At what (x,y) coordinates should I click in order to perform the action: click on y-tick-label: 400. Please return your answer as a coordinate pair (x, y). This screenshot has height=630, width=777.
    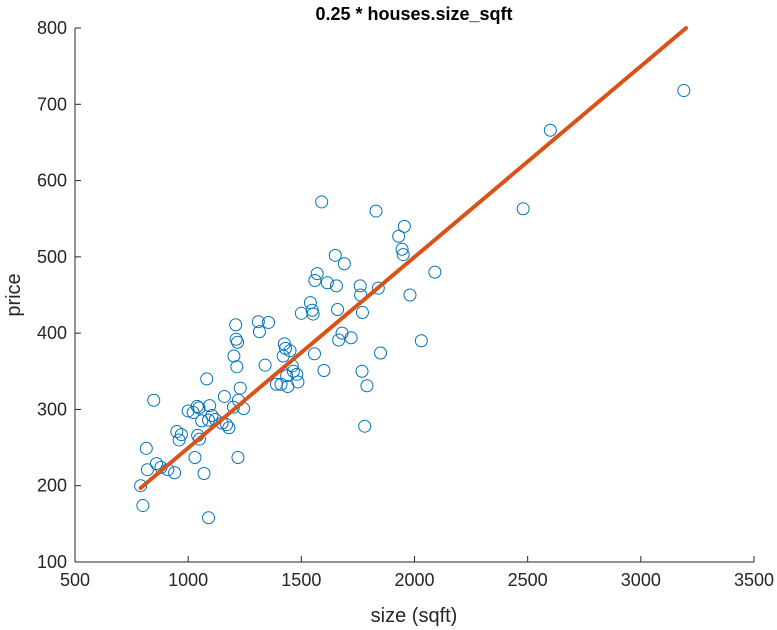
    Looking at the image, I should click on (52, 333).